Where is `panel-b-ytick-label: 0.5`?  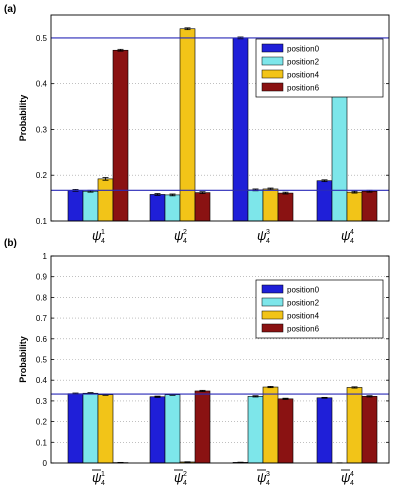 panel-b-ytick-label: 0.5 is located at coordinates (42, 360).